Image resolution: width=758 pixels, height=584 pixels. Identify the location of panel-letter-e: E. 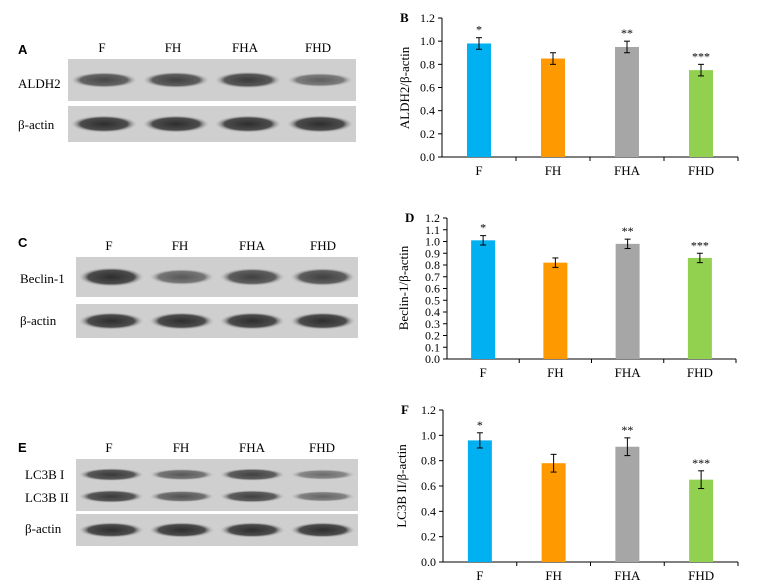
(22, 447).